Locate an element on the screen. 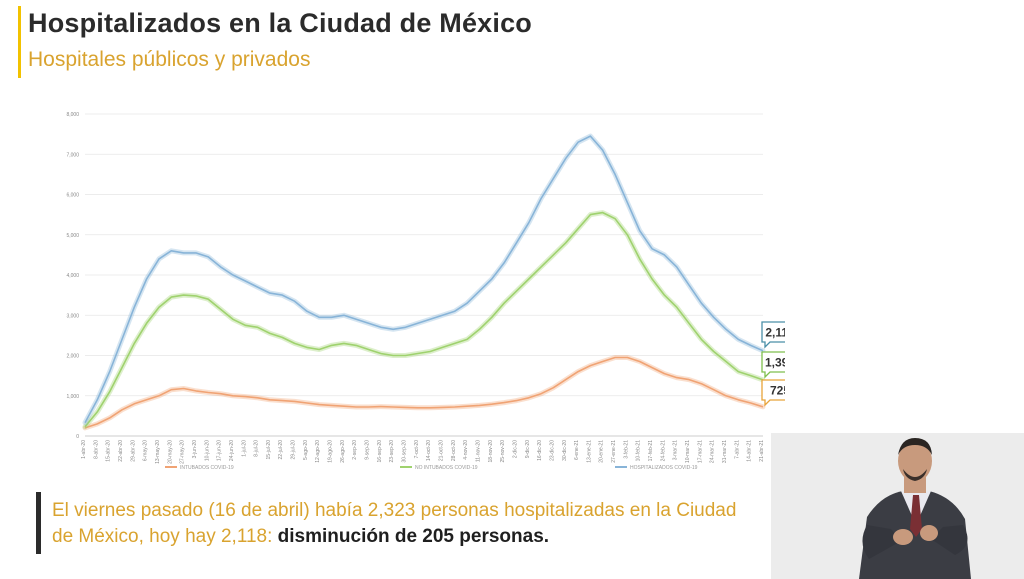 This screenshot has height=579, width=1024. legend-label: NO INTUBADOS COVID-19 is located at coordinates (446, 468).